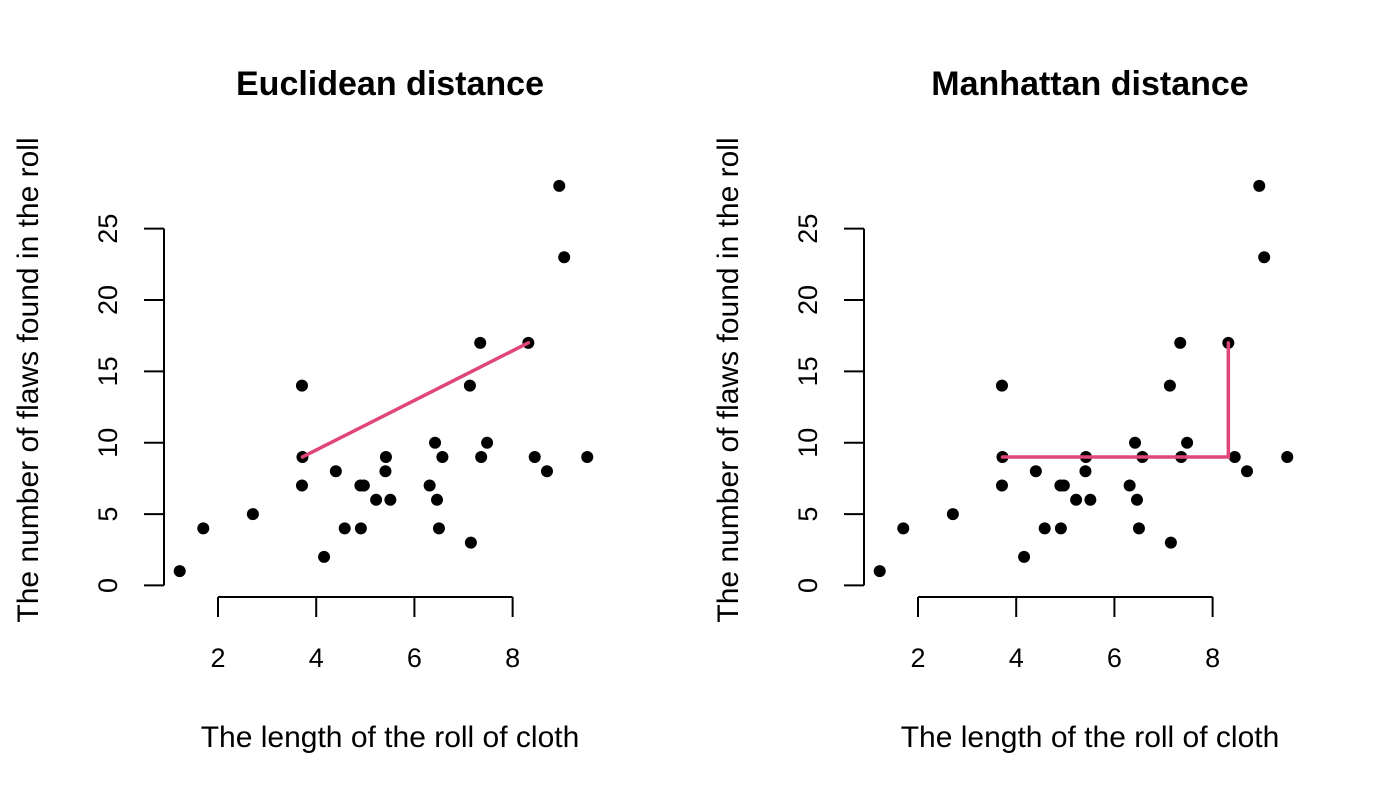 The image size is (1400, 800). Describe the element at coordinates (390, 84) in the screenshot. I see `chart-title: Euclidean distance` at that location.